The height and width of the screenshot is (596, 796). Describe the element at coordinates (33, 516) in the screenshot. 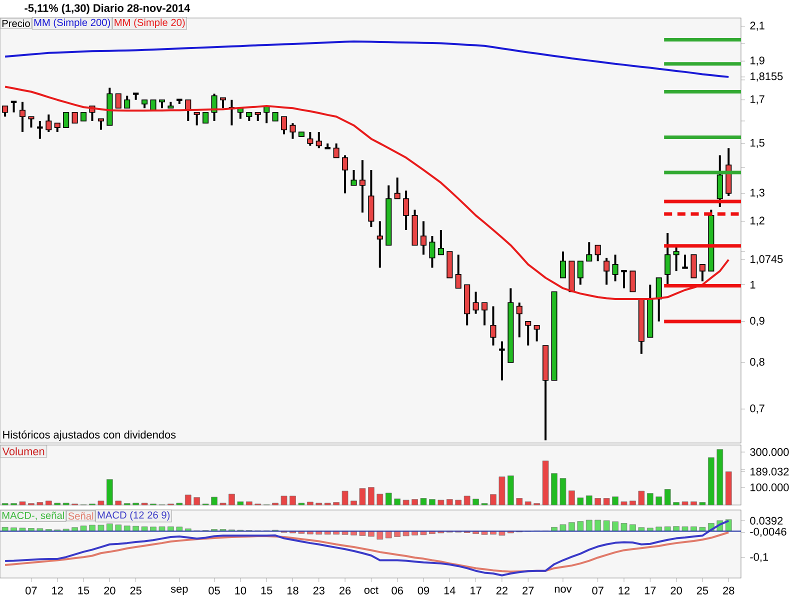

I see `series-label: MACD-, señal` at that location.